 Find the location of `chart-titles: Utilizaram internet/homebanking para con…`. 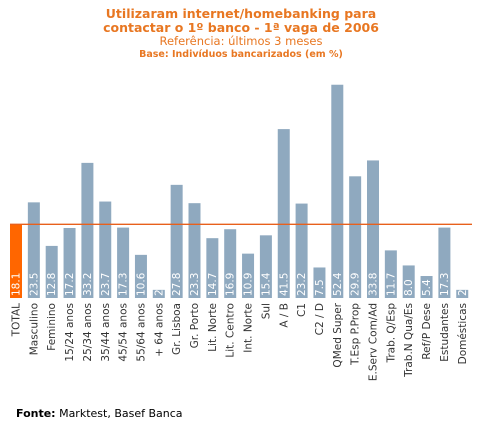

chart-titles: Utilizaram internet/homebanking para con… is located at coordinates (241, 34).